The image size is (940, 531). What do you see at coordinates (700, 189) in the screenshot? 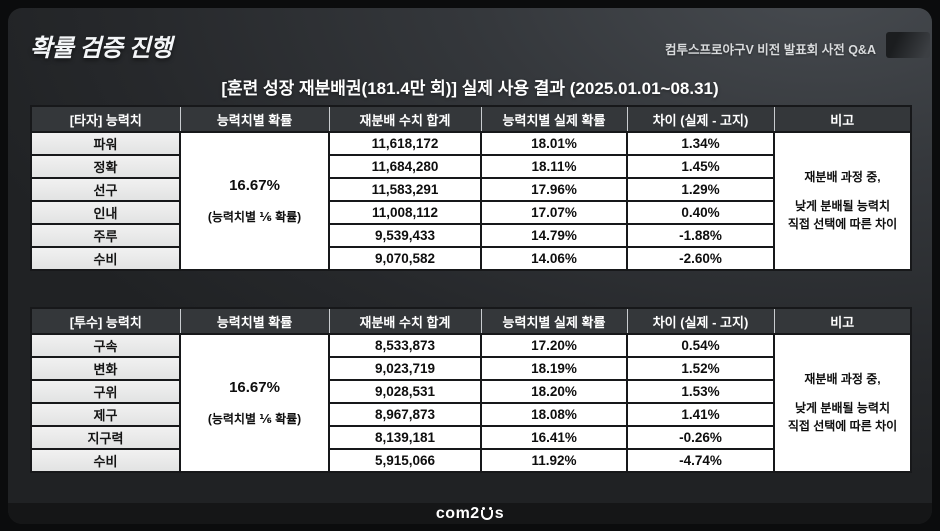
I see `diff-cell: 1.29%` at bounding box center [700, 189].